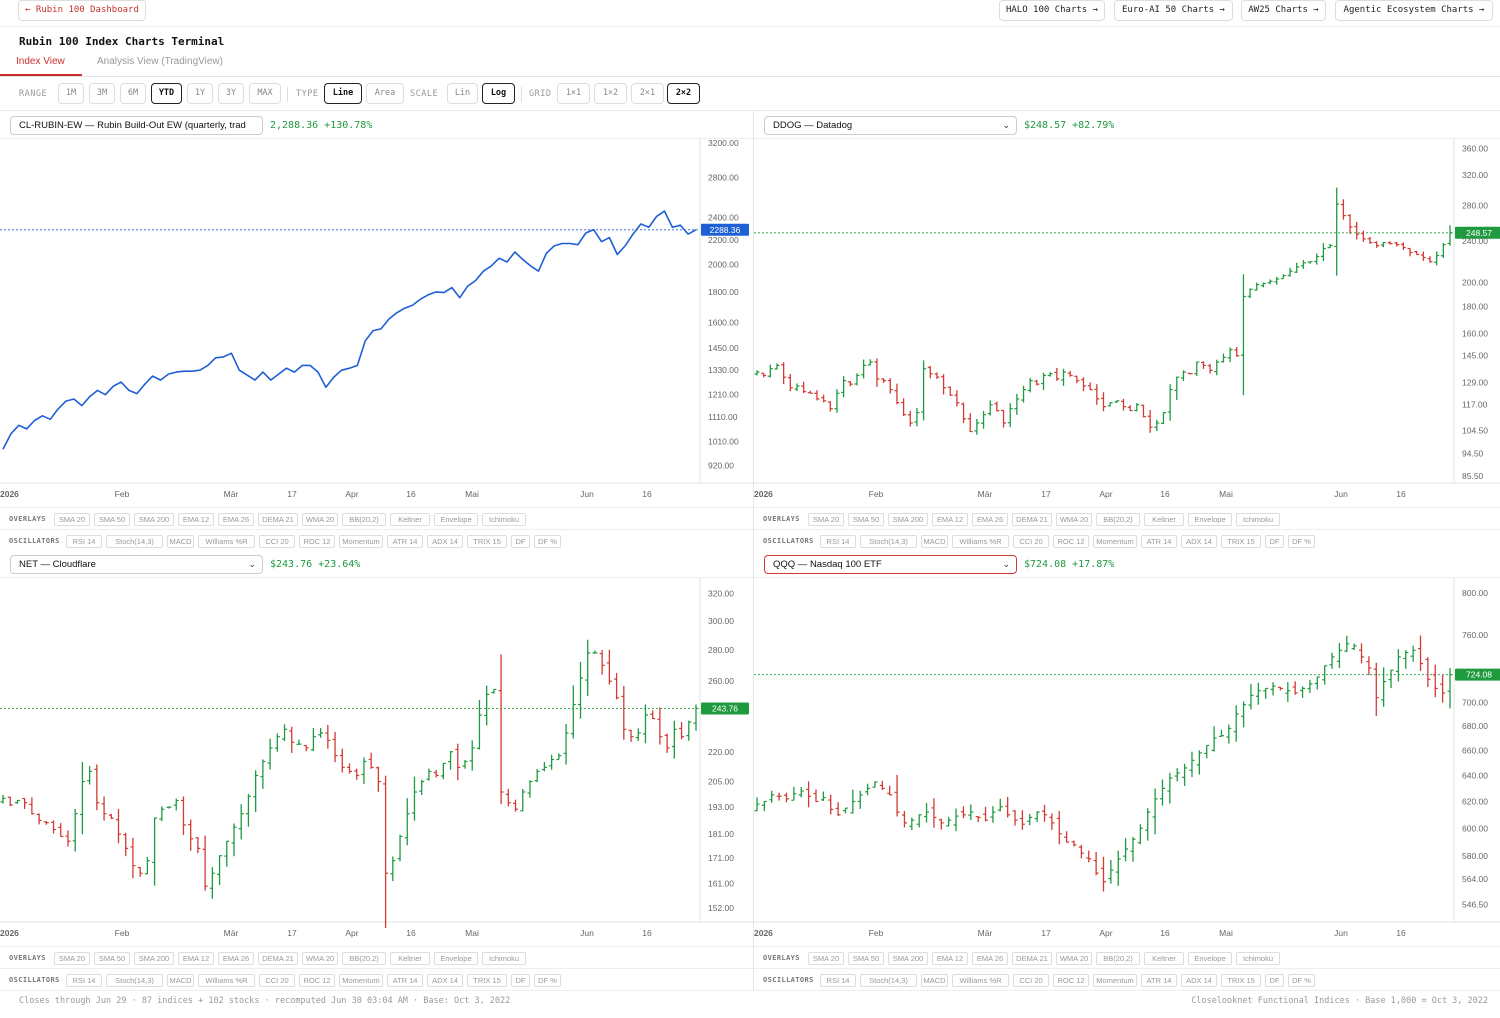  What do you see at coordinates (82, 10) in the screenshot?
I see `dashboard-link: ← Rubin 100 Dashboard` at bounding box center [82, 10].